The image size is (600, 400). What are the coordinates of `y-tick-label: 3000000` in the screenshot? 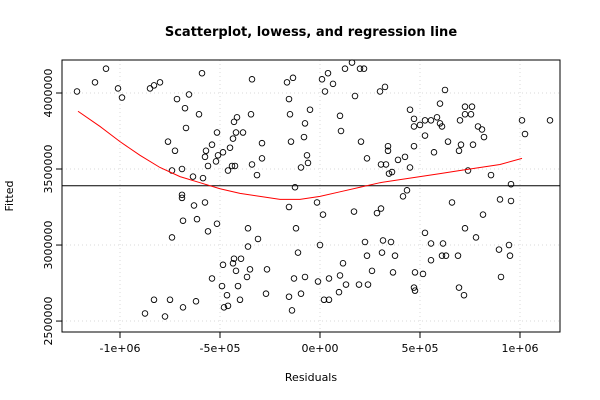 It's located at (48, 245).